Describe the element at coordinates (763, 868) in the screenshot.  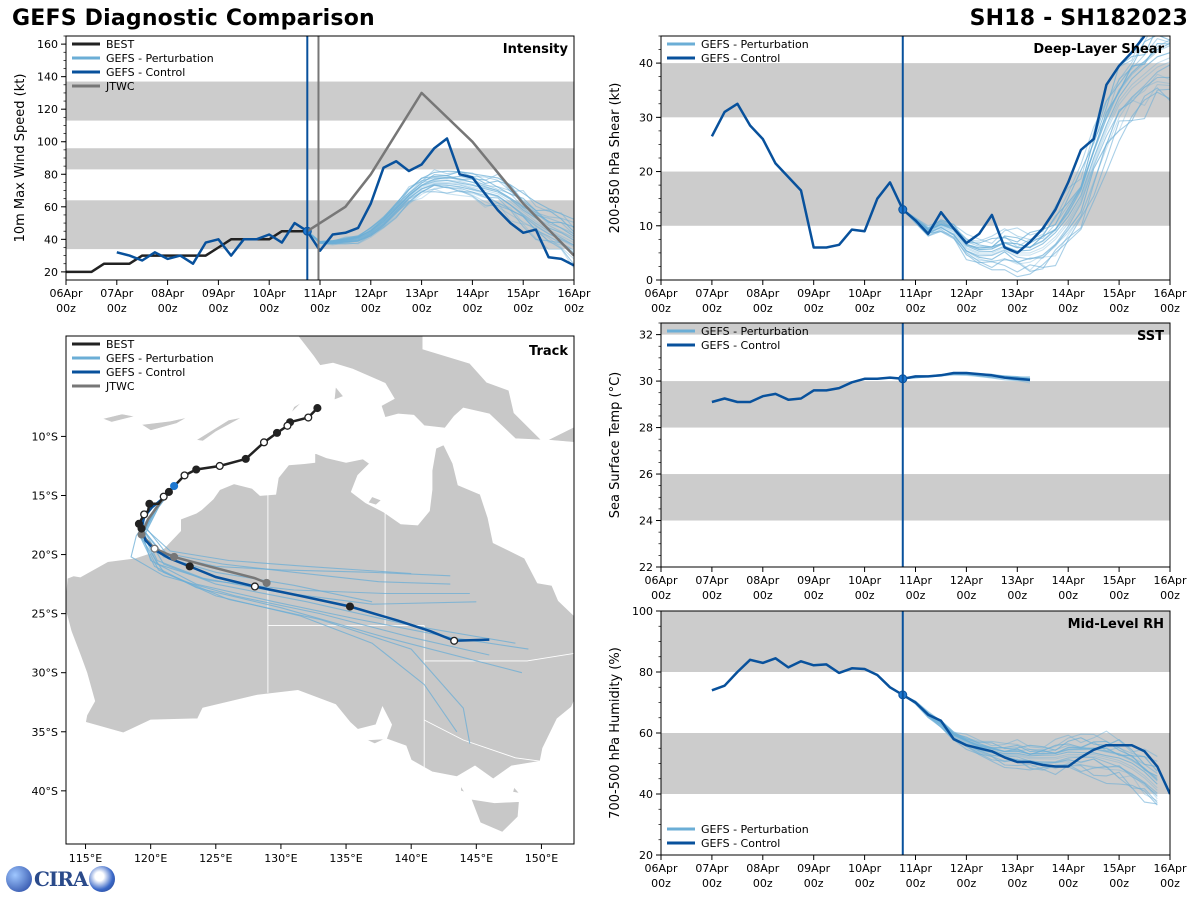
I see `x-tick-label: 08Apr` at that location.